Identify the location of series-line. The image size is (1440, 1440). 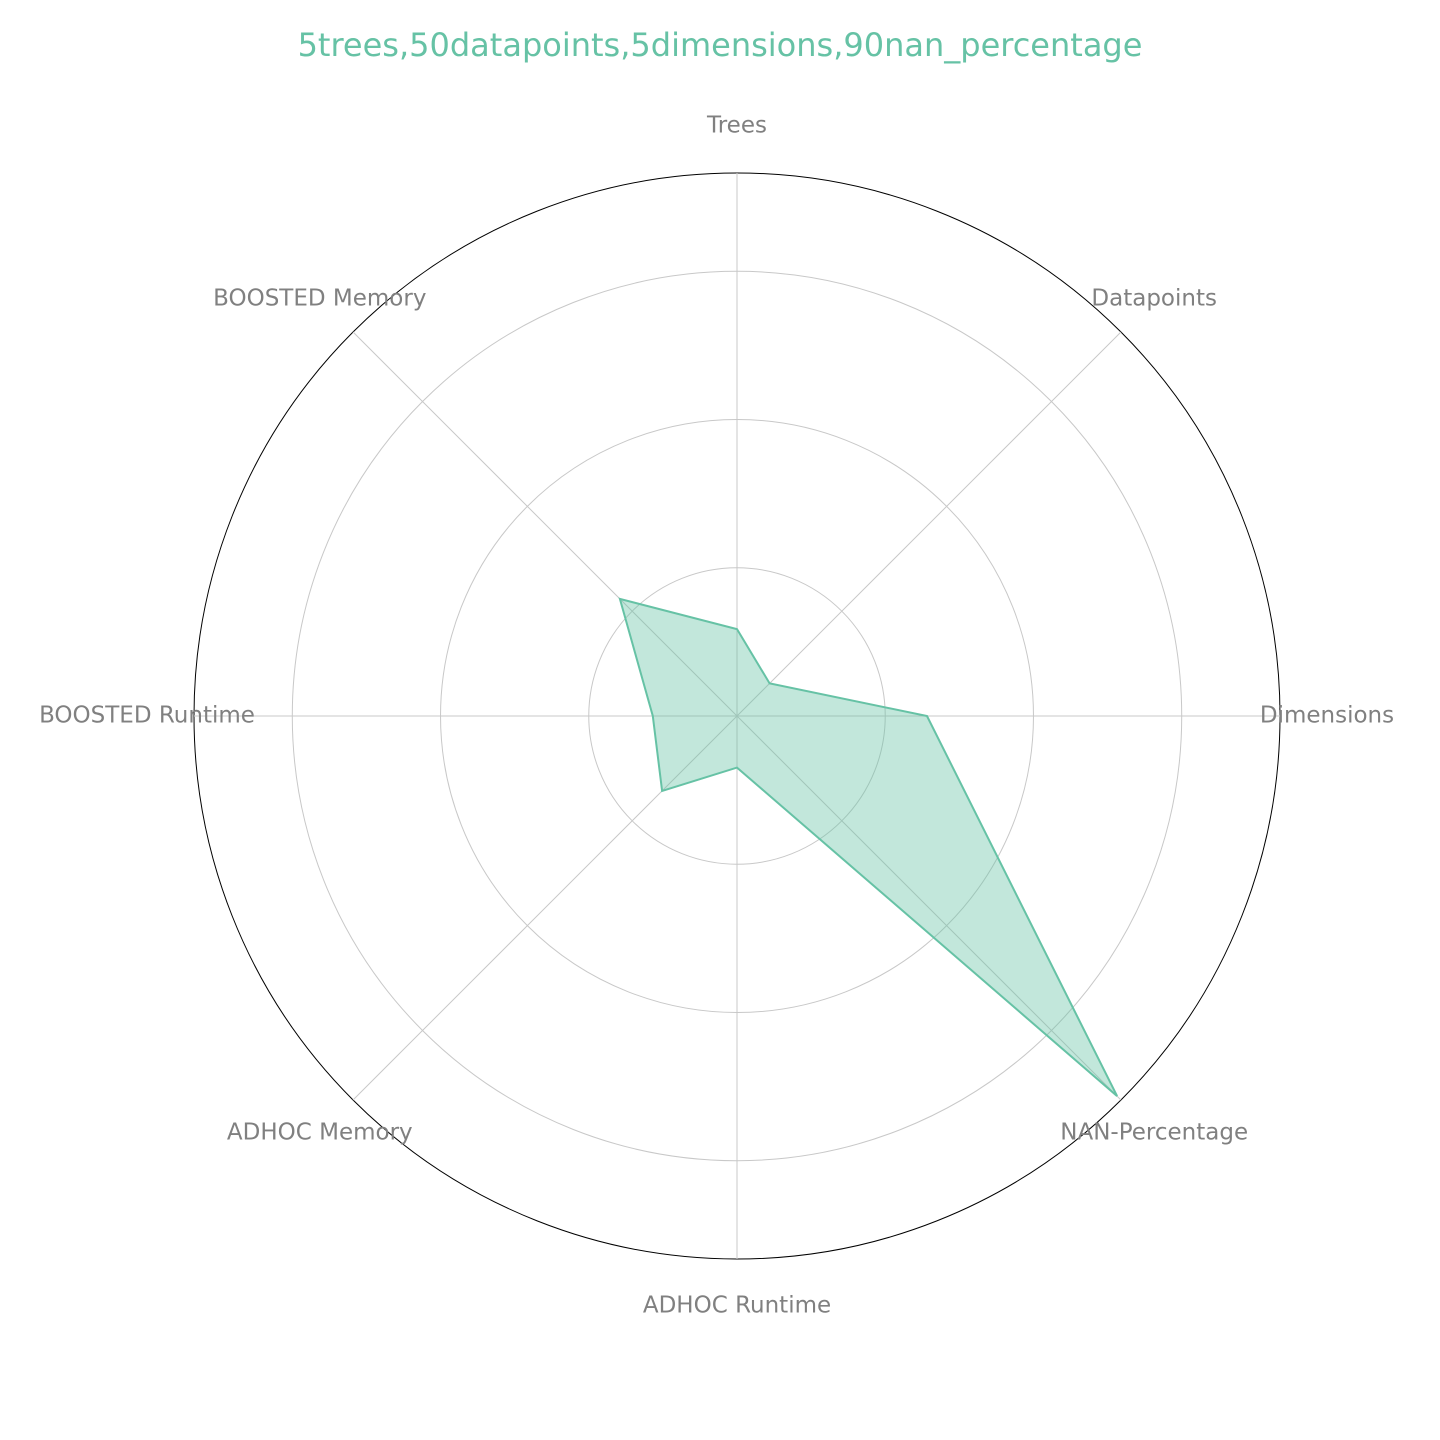
(868, 847).